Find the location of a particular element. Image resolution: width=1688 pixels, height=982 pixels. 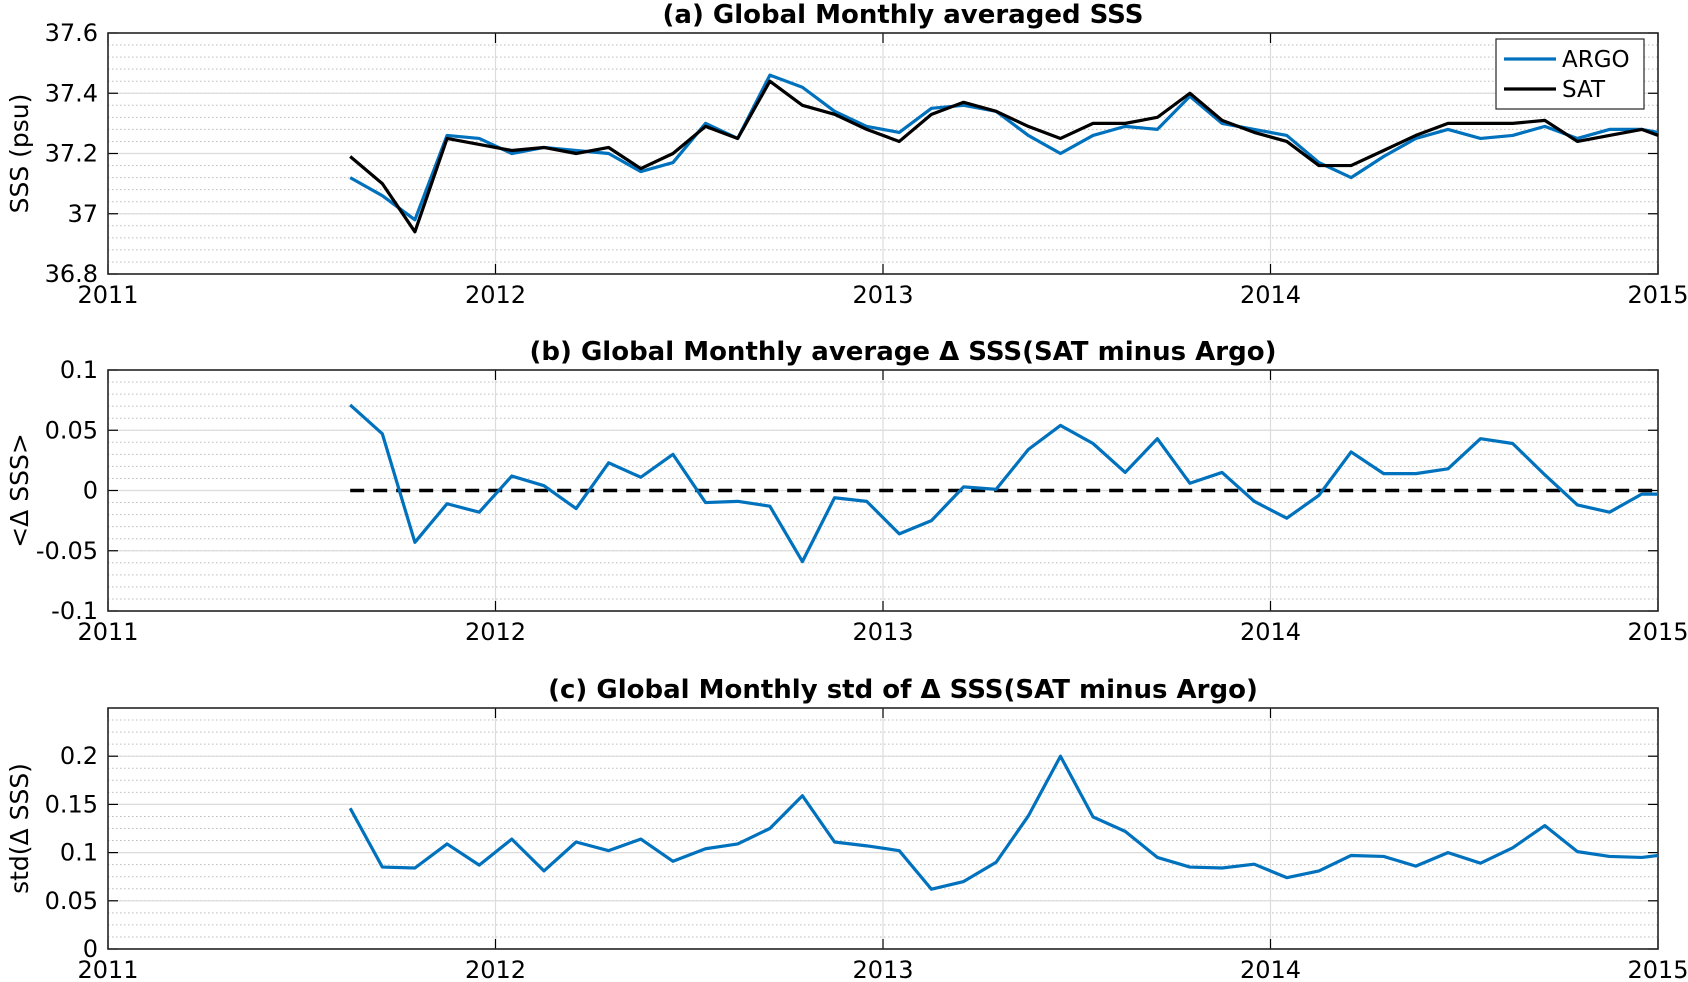

y-tick-label: 0.15 is located at coordinates (71, 804).